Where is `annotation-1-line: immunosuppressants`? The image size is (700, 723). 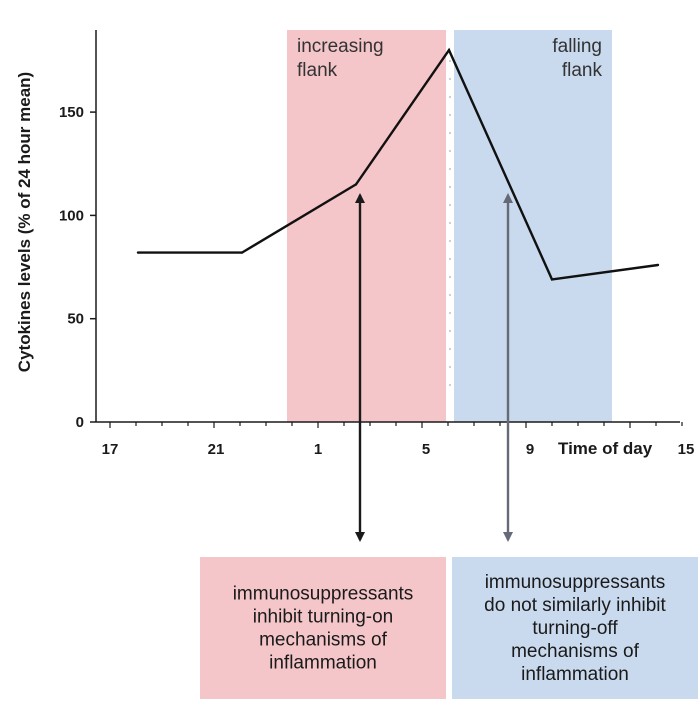 annotation-1-line: immunosuppressants is located at coordinates (575, 582).